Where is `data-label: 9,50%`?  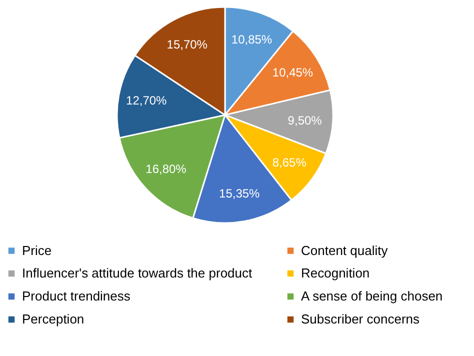
data-label: 9,50% is located at coordinates (305, 120).